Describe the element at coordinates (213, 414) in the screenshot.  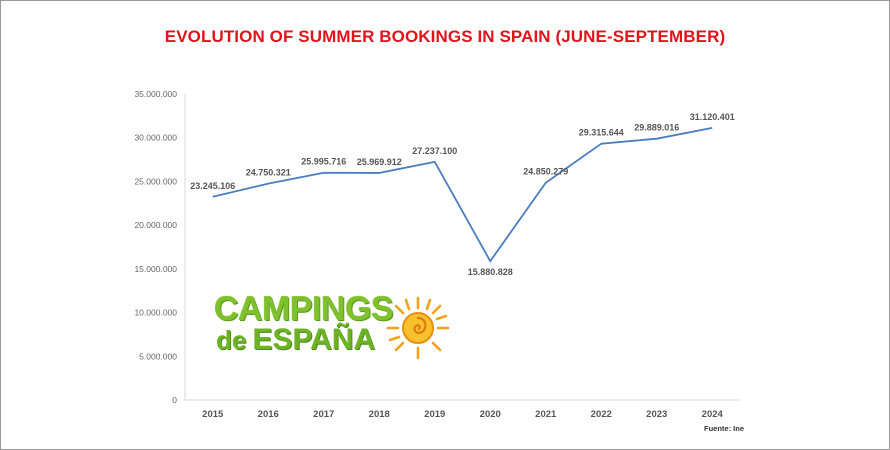
I see `x-tick-label: 2015` at that location.